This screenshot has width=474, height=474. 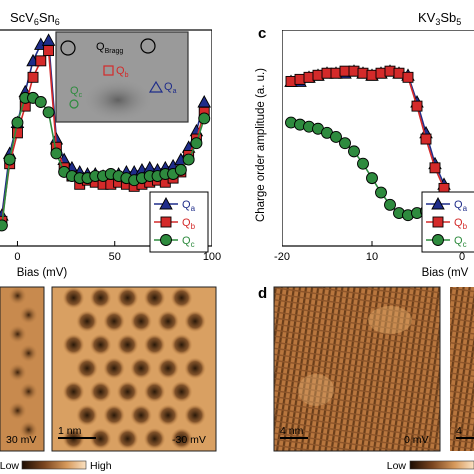 I want to click on stm-left-2-scale: 1 nm, so click(x=70, y=431).